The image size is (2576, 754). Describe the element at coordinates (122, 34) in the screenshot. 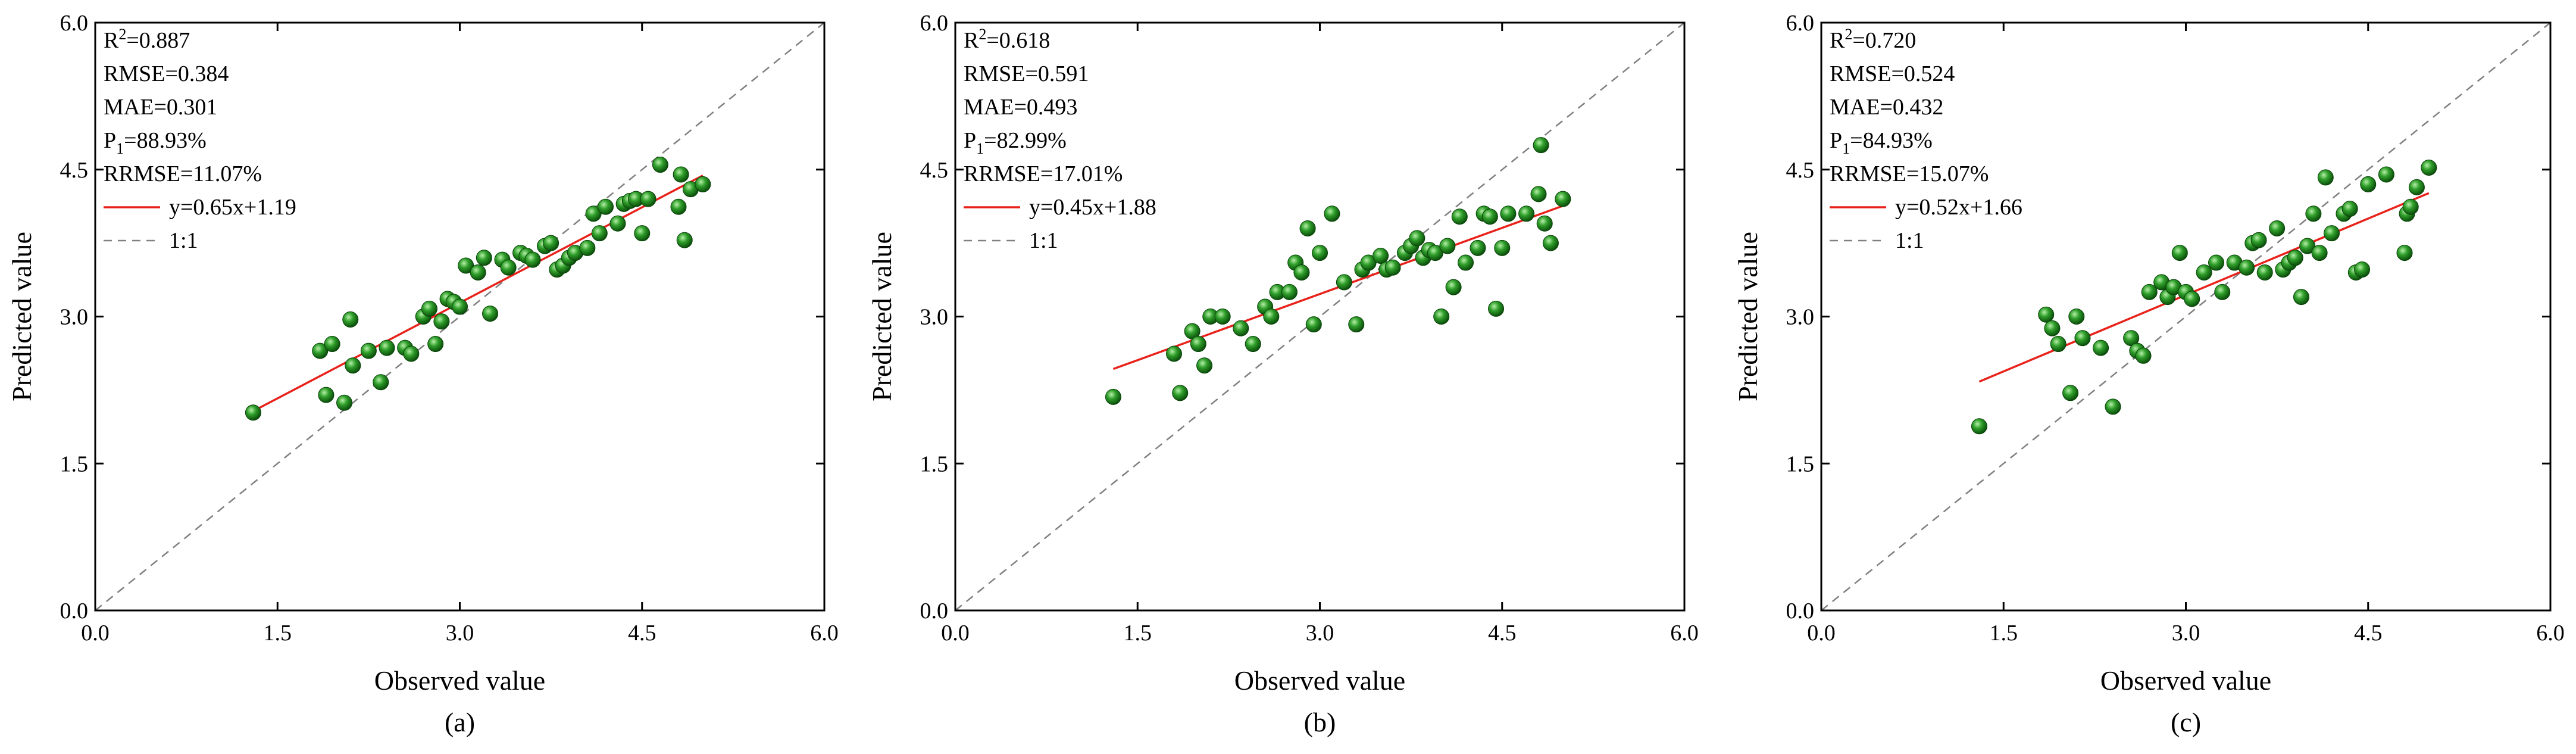

I see `stat-r2-sup: 2` at that location.